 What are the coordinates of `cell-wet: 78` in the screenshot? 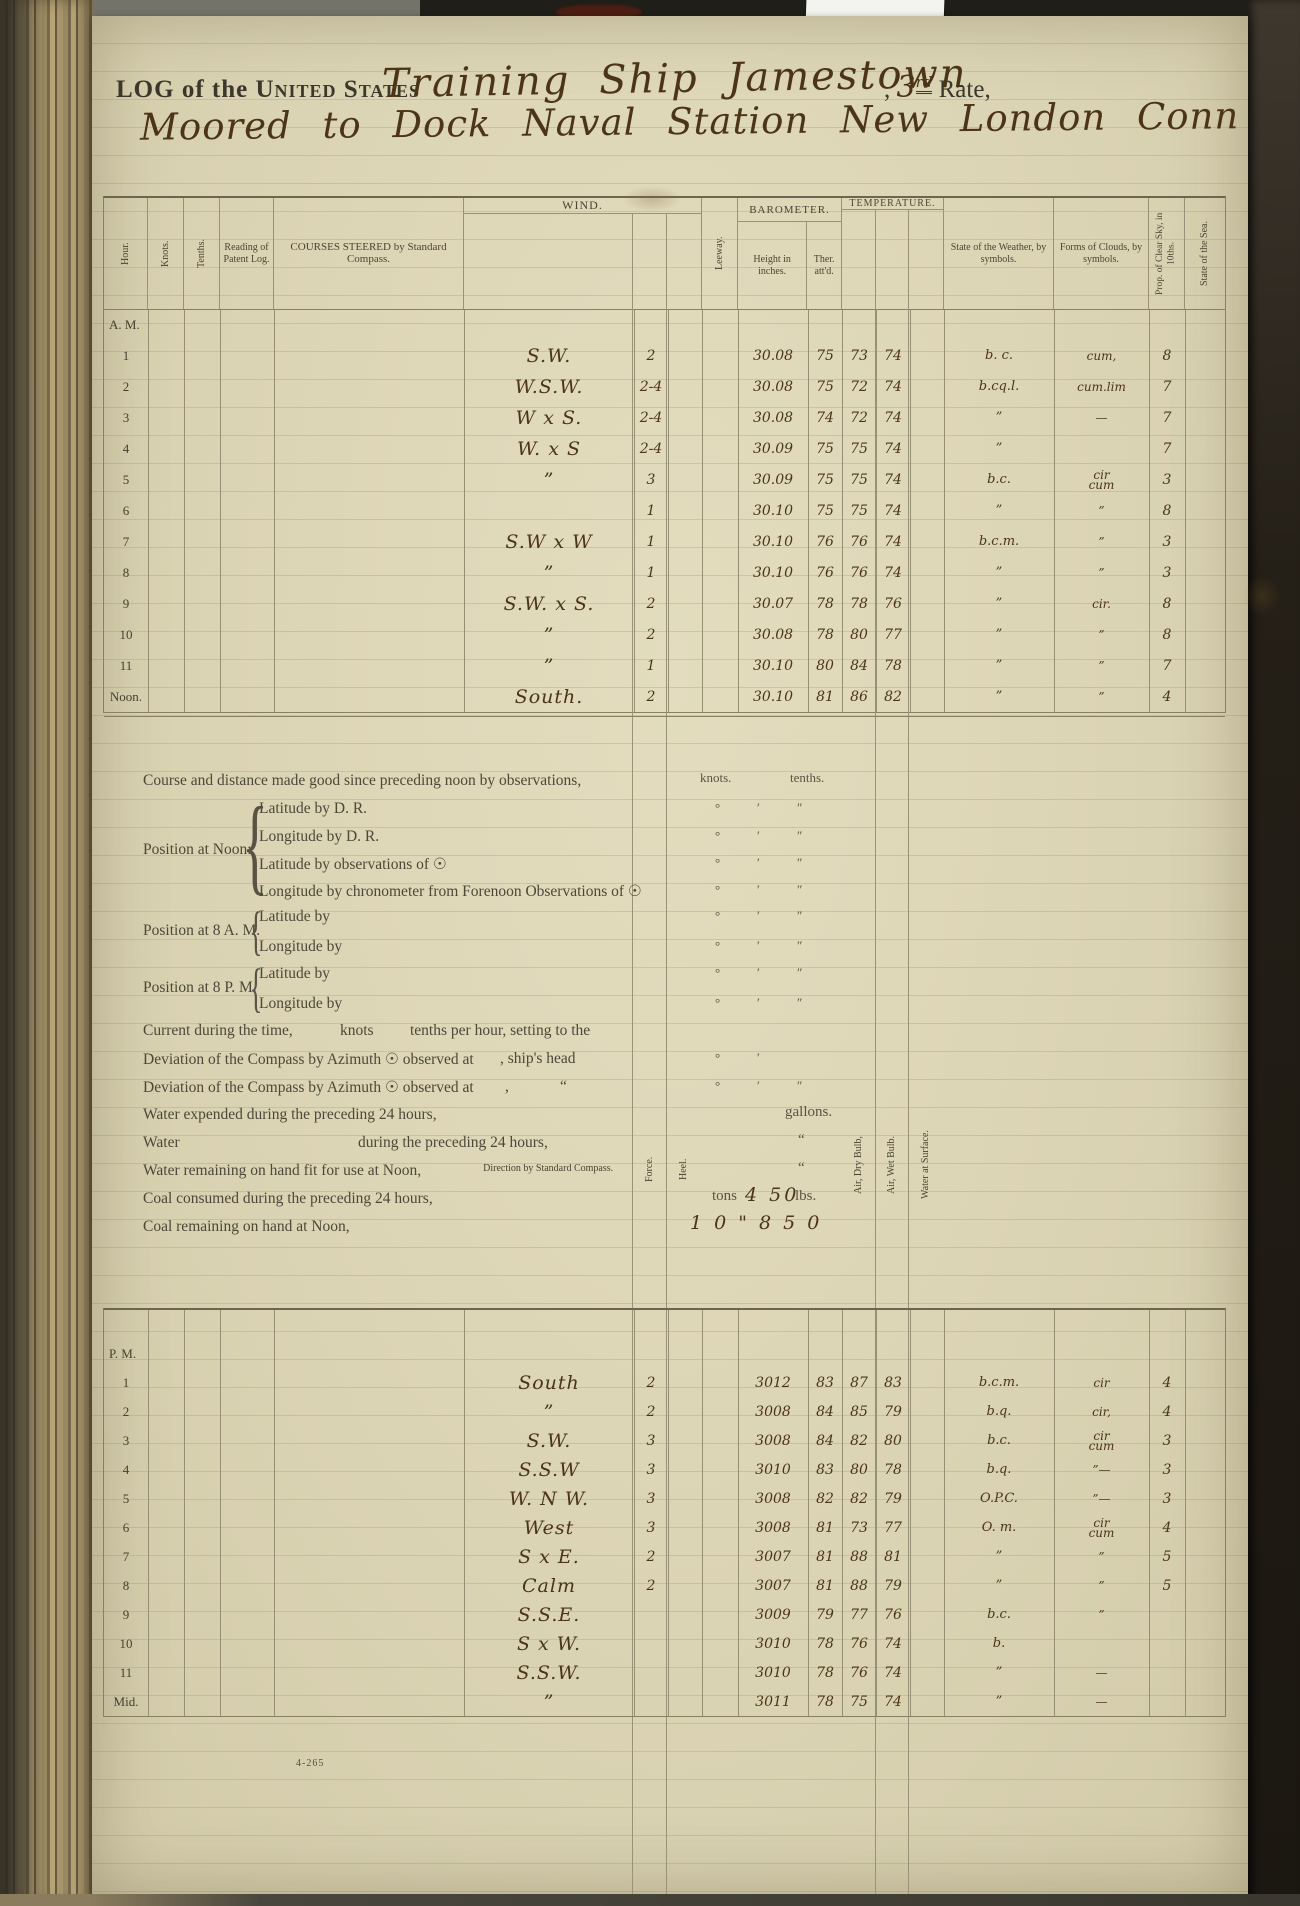 It's located at (893, 1469).